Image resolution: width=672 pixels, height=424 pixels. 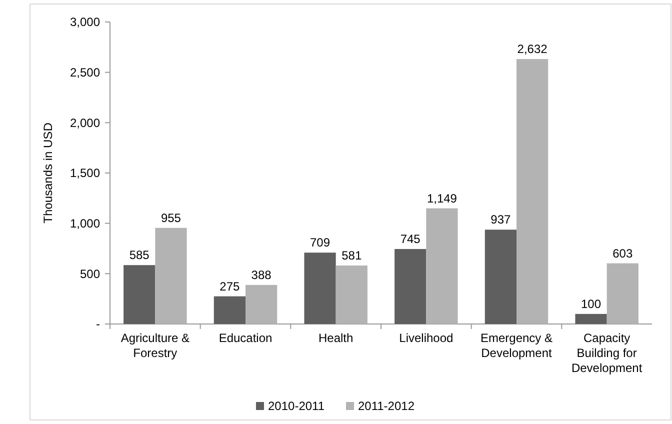 I want to click on y-tick-label: 2,500, so click(x=85, y=73).